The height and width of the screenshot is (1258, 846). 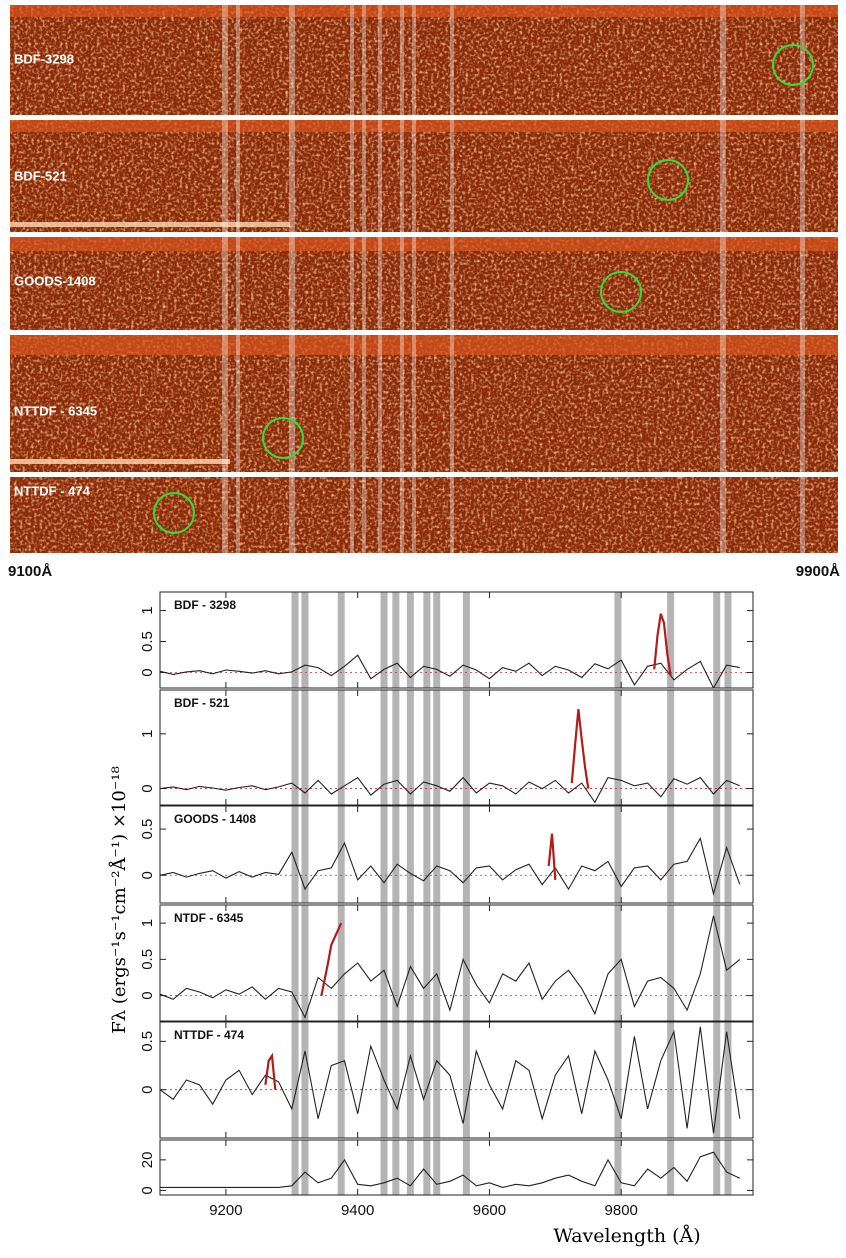 What do you see at coordinates (357, 1210) in the screenshot?
I see `x-tick-label: 9400` at bounding box center [357, 1210].